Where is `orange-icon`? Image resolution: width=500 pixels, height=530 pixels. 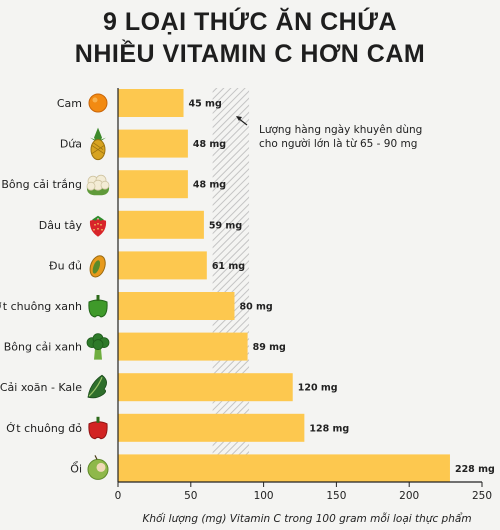
orange-icon is located at coordinates (98, 103).